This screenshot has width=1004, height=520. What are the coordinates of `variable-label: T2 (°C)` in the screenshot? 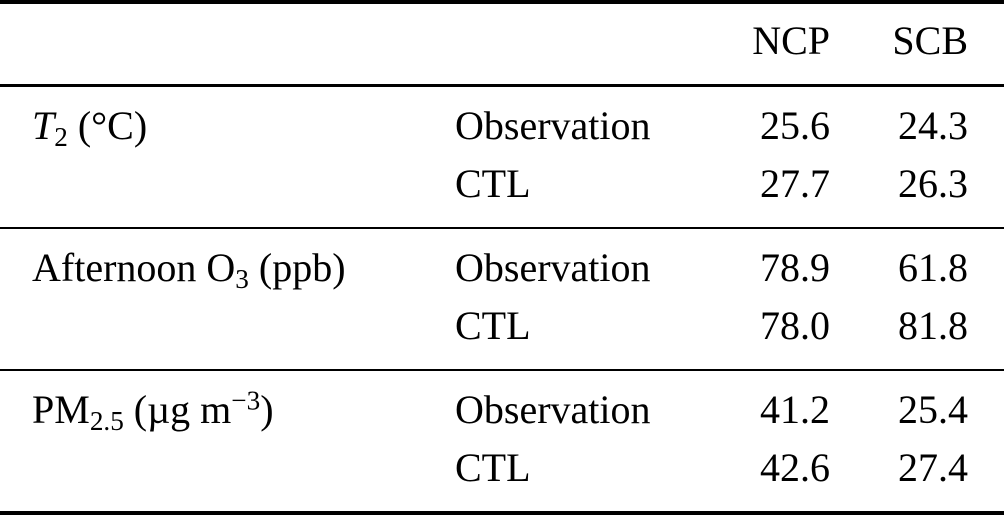 It's located at (90, 127).